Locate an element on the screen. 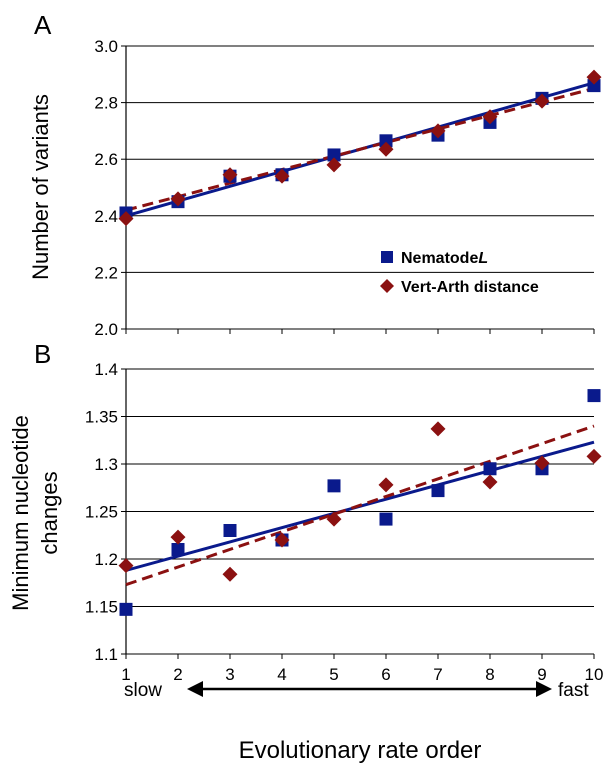  x-axis-label: Evolutionary rate order is located at coordinates (360, 750).